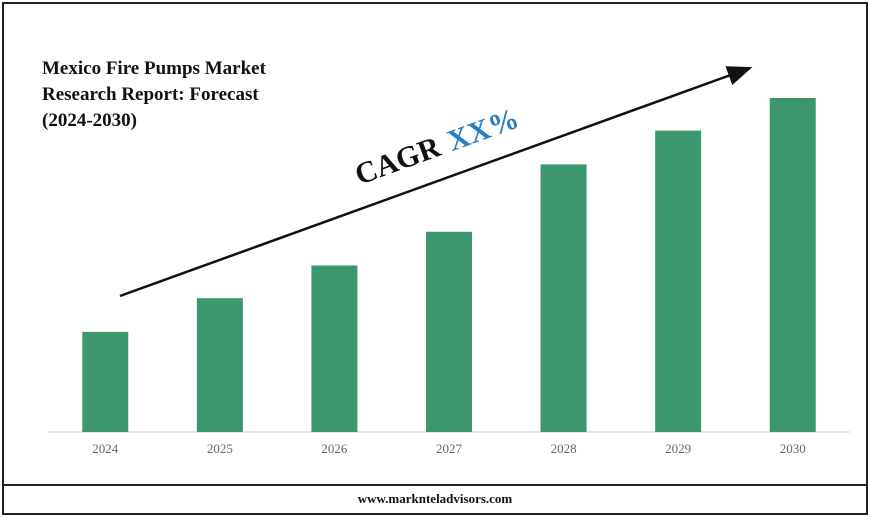 The width and height of the screenshot is (870, 517). What do you see at coordinates (334, 448) in the screenshot?
I see `x-tick-label: 2026` at bounding box center [334, 448].